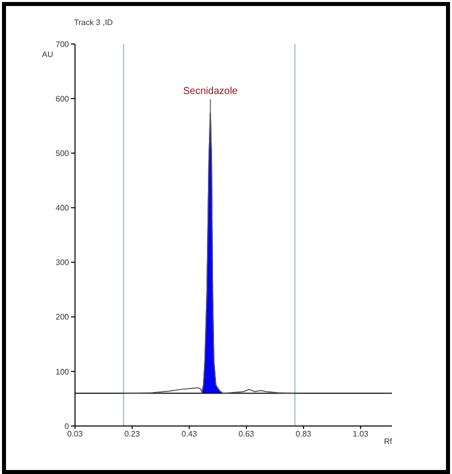  Describe the element at coordinates (63, 99) in the screenshot. I see `y-tick-label: 600` at that location.